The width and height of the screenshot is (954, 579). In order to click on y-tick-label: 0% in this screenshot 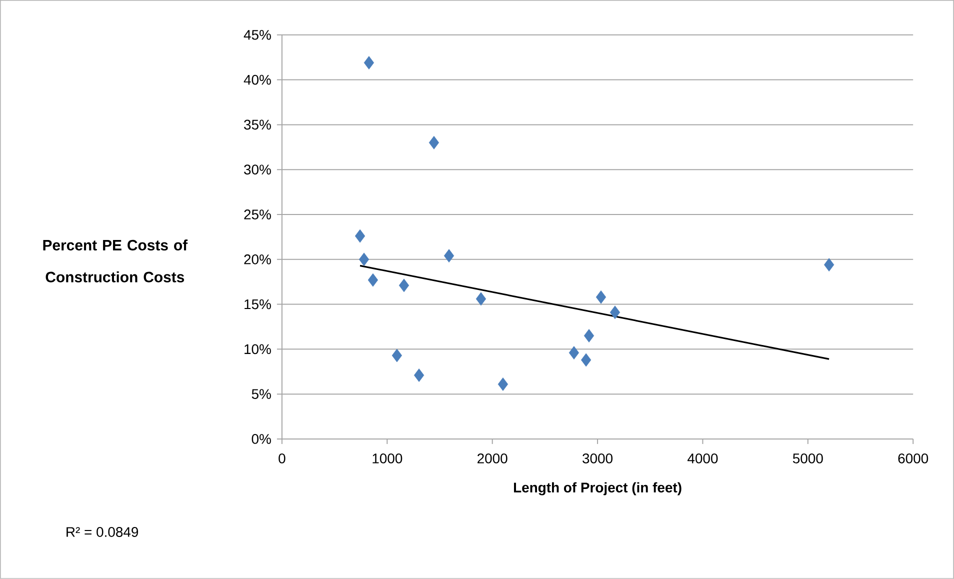, I will do `click(261, 439)`.